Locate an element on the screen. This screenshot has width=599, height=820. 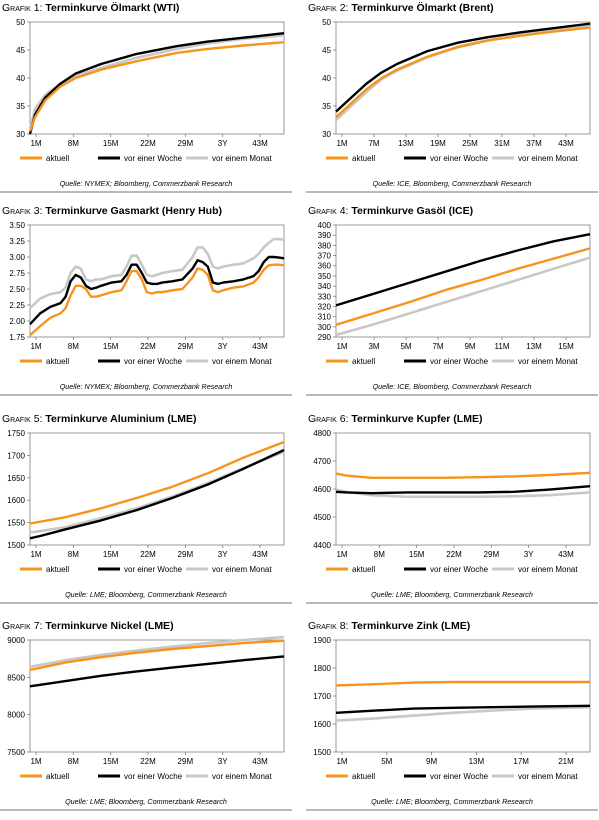
chart-title-text-2: Terminkurve Ölmarkt (Brent) is located at coordinates (421, 8).